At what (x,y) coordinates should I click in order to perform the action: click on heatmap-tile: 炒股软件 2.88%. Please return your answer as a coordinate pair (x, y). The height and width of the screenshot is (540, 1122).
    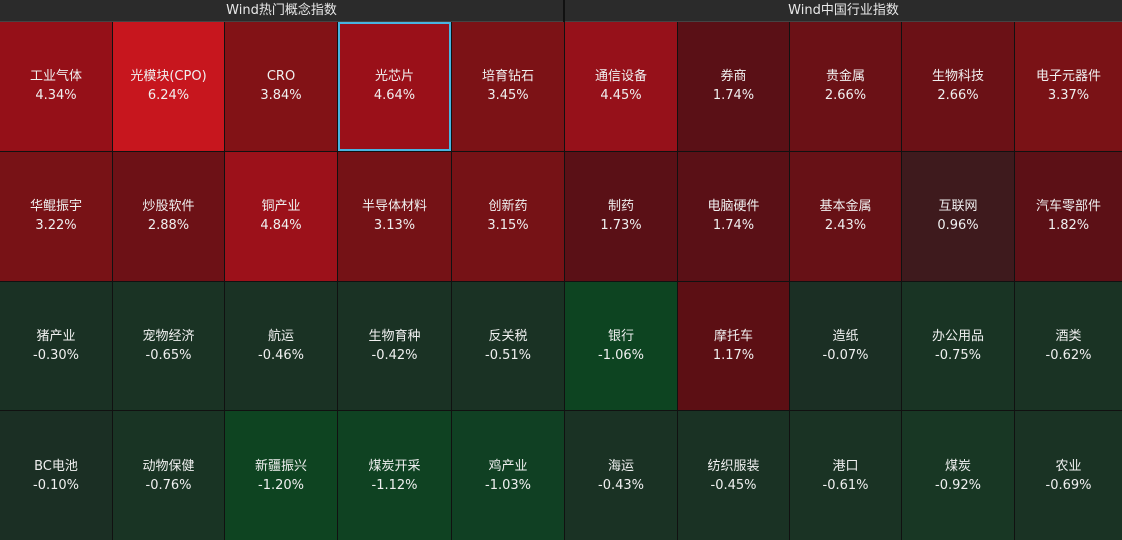
    Looking at the image, I should click on (168, 216).